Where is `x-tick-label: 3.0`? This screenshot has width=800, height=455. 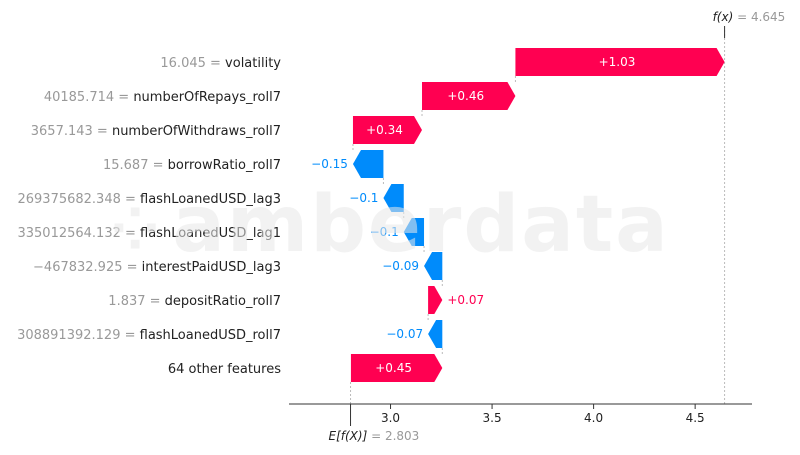
x-tick-label: 3.0 is located at coordinates (390, 418).